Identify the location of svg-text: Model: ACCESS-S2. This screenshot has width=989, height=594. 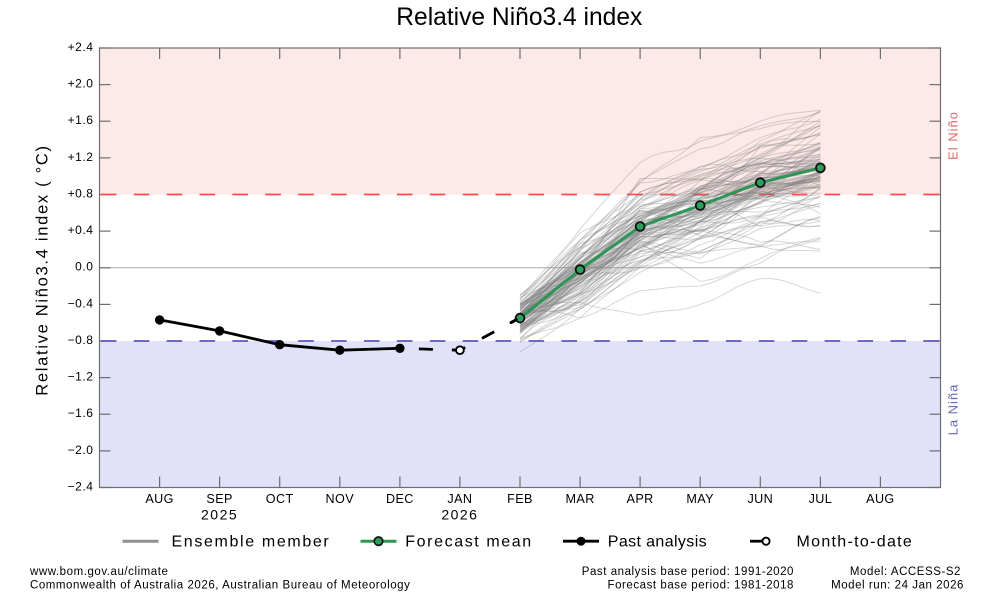
(905, 572).